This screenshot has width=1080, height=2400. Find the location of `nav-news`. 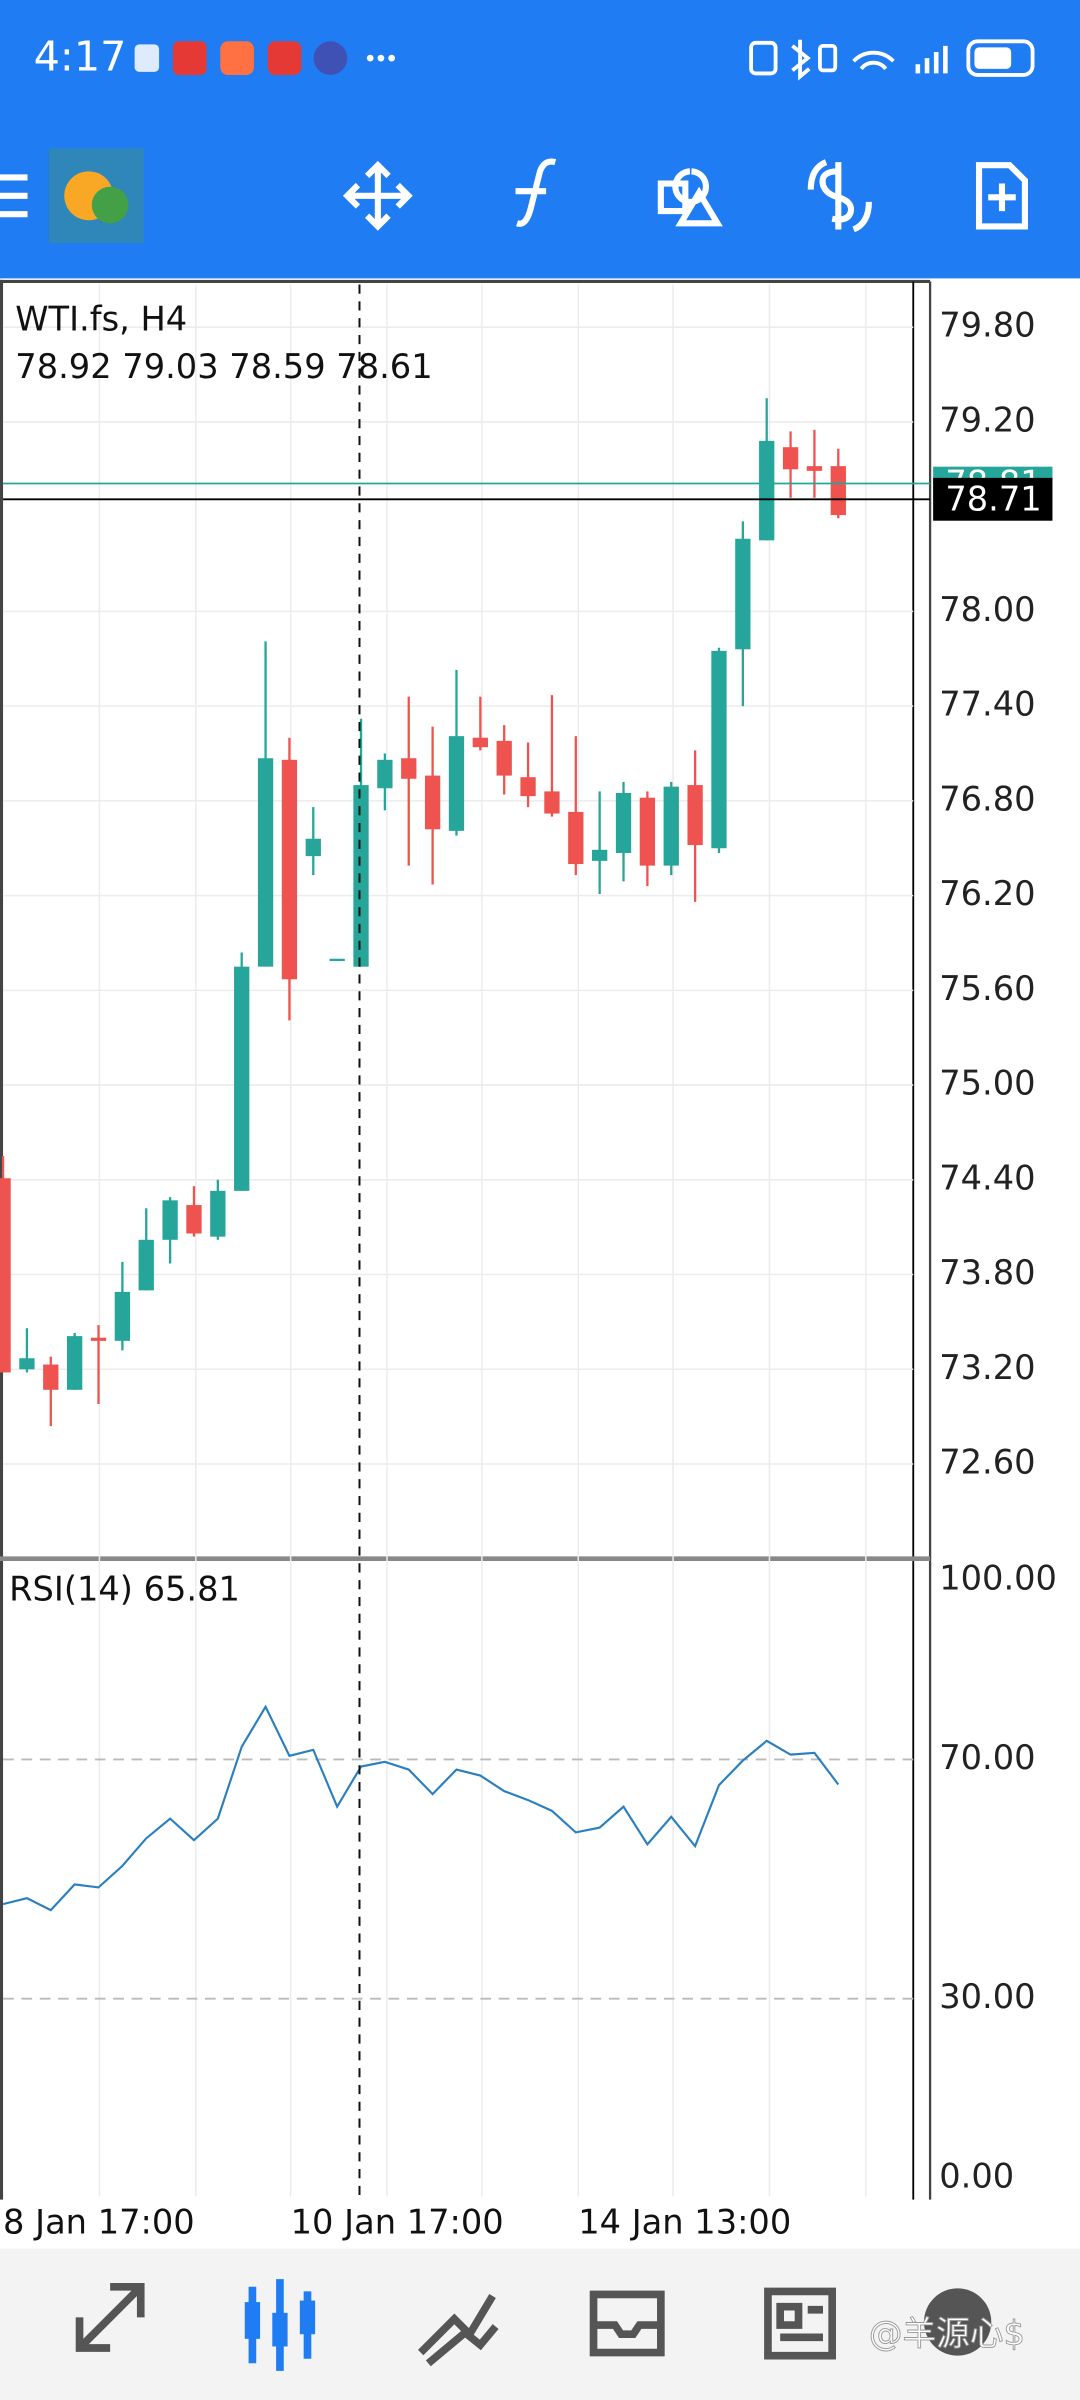

nav-news is located at coordinates (800, 2323).